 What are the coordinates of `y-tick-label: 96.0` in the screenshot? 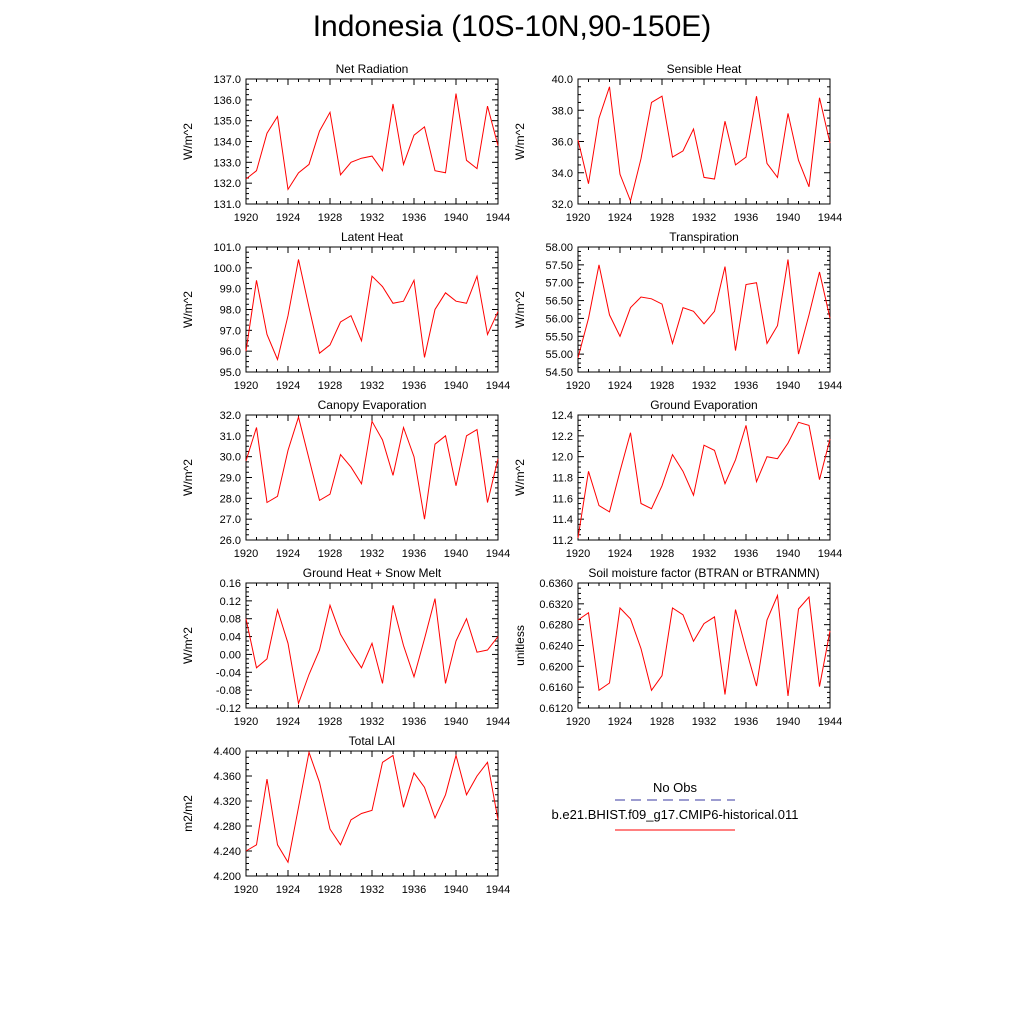 It's located at (230, 352).